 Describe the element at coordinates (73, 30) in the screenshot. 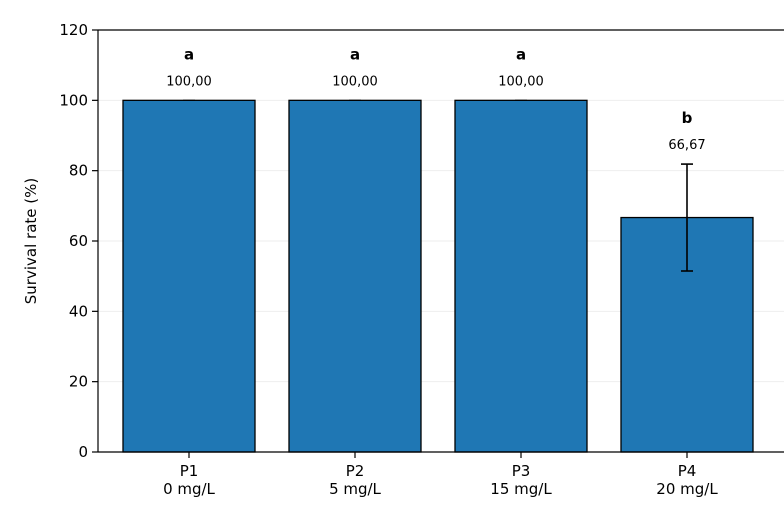

I see `y-tick-label: 120` at that location.